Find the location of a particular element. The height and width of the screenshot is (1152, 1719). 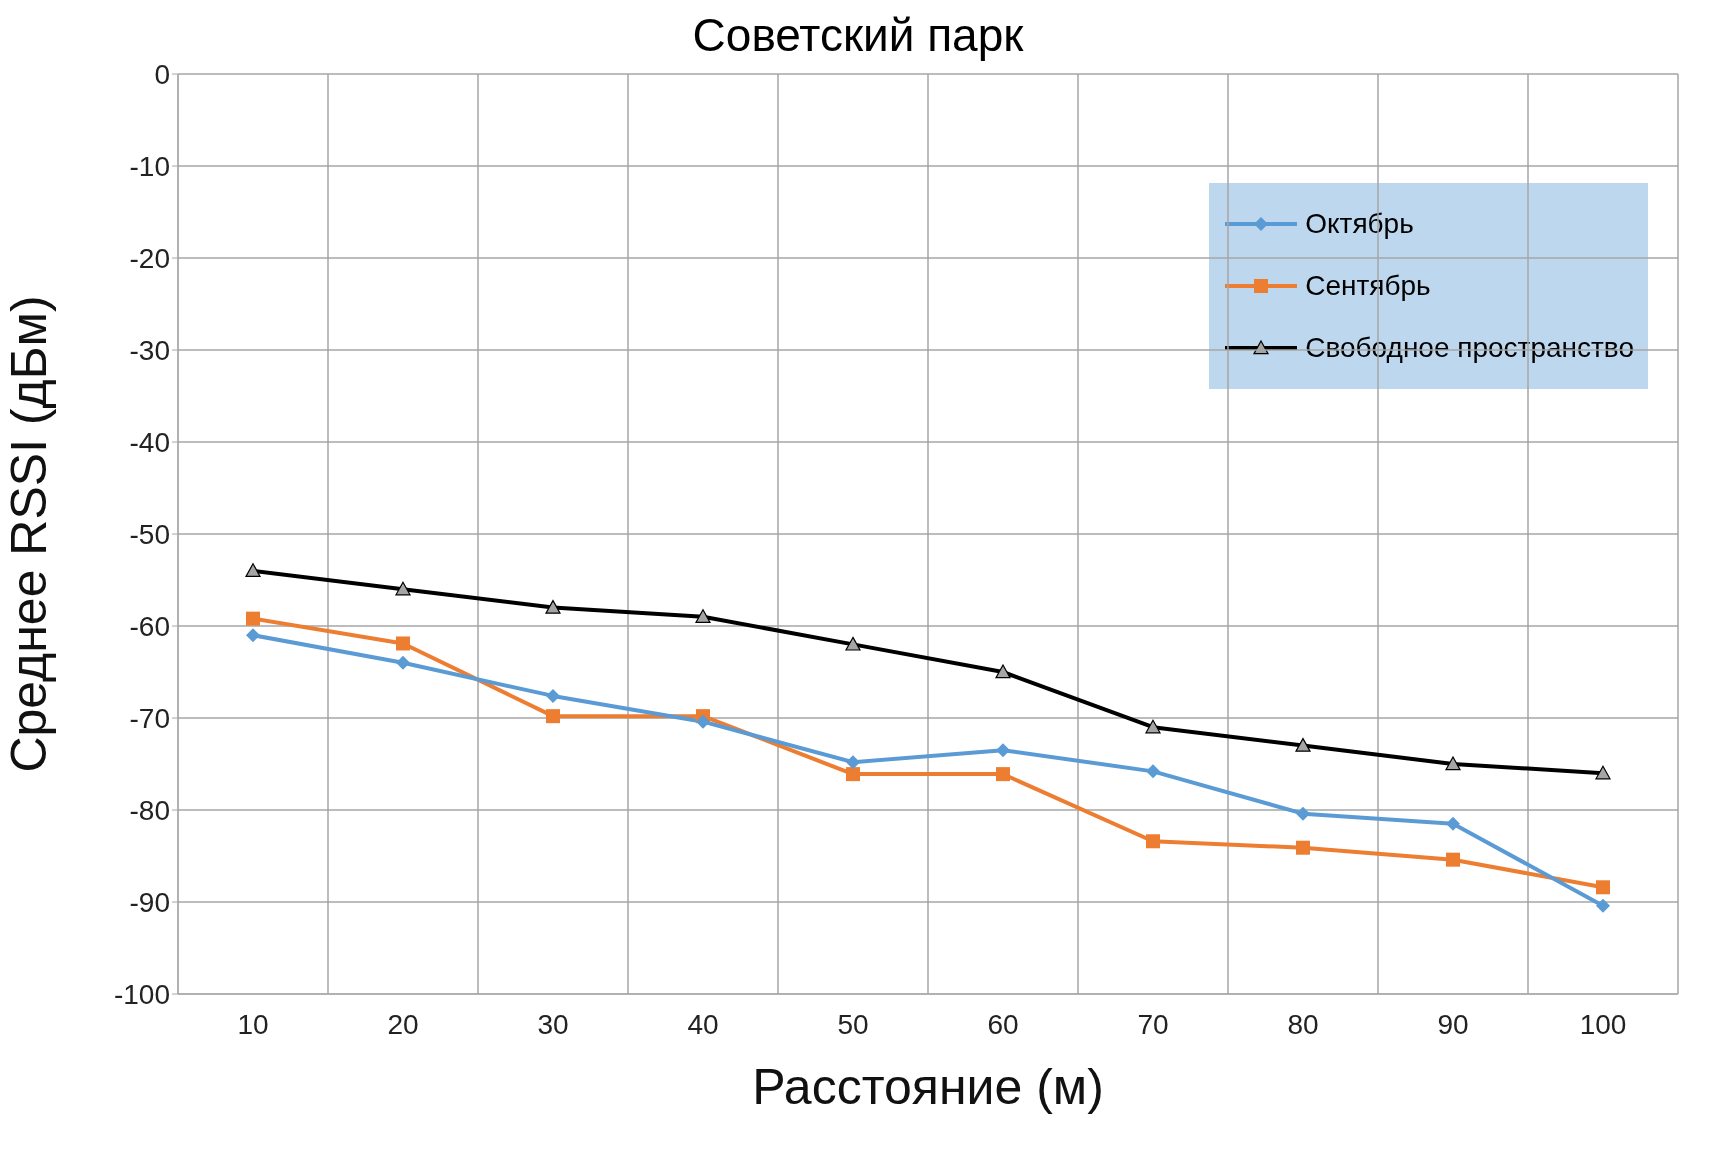

y-tick-label: -80 is located at coordinates (149, 810).